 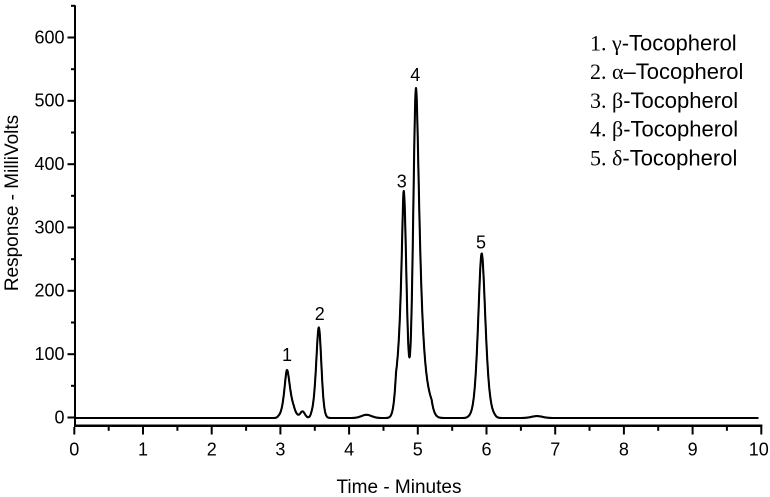 I want to click on svg-text: 5. δ-Tocopherol, so click(x=663, y=157).